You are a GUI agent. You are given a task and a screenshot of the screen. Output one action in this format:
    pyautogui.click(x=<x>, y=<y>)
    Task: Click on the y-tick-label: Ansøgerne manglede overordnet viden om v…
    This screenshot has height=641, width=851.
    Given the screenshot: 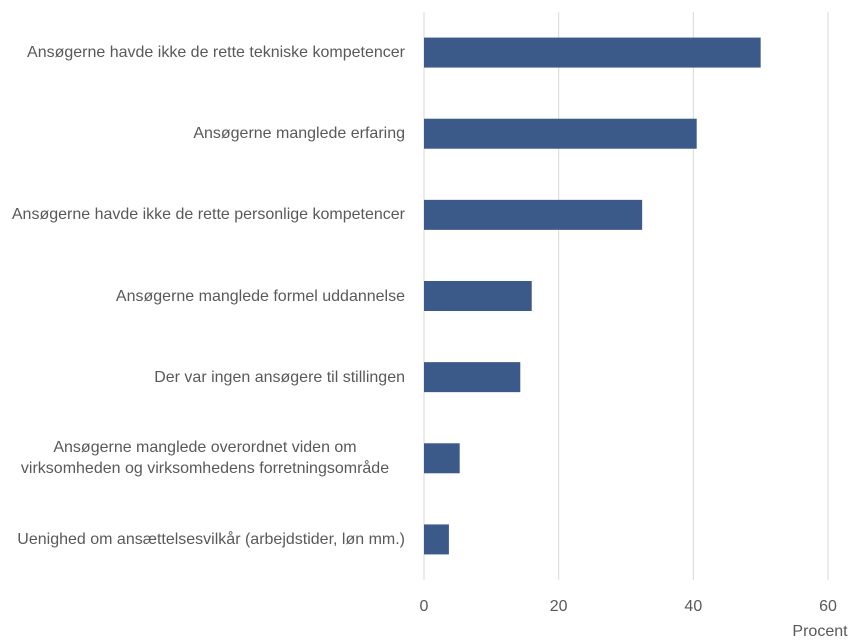 What is the action you would take?
    pyautogui.click(x=205, y=458)
    